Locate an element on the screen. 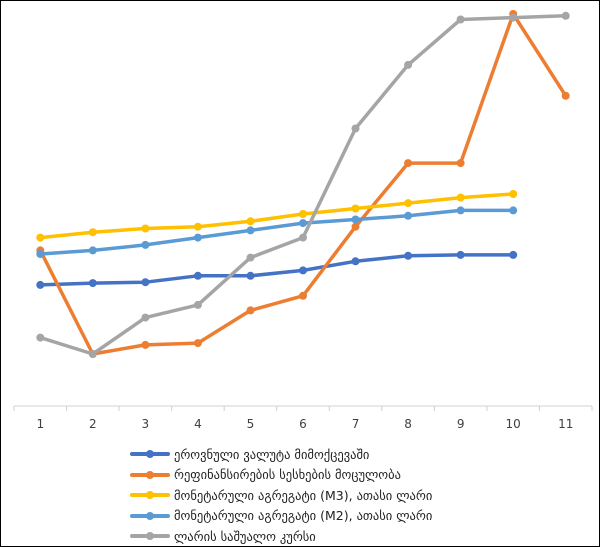  x-axis-labels: 1 2 3 4 5 6 7 8 9 10 11 is located at coordinates (304, 424).